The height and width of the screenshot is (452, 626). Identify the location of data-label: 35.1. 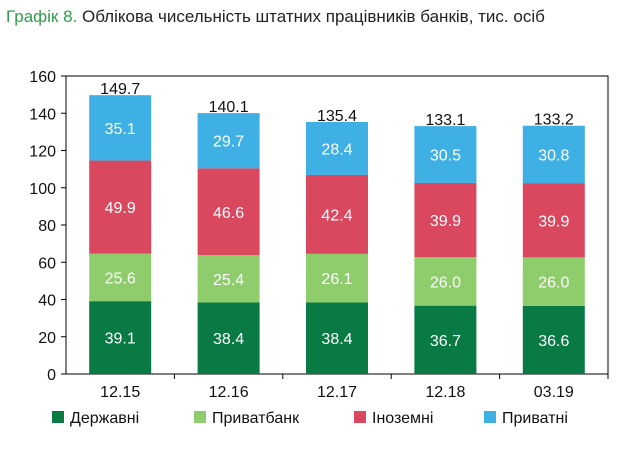
(120, 129).